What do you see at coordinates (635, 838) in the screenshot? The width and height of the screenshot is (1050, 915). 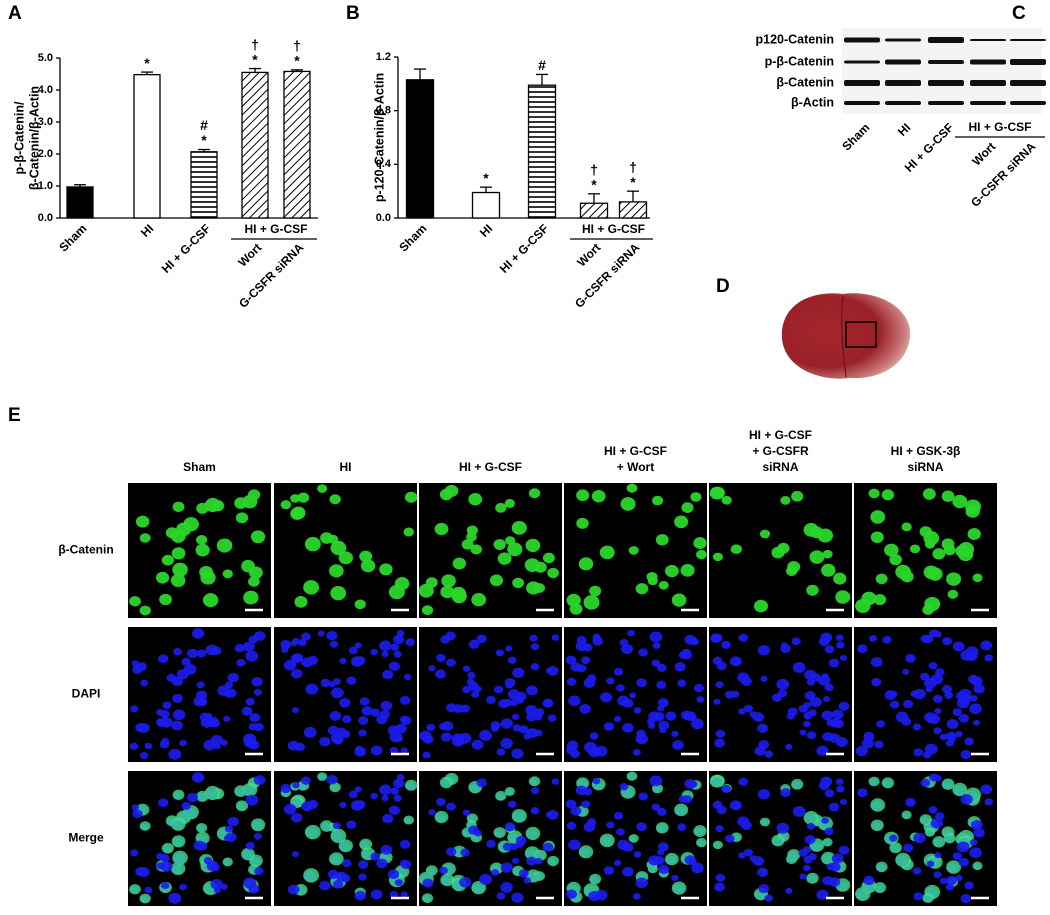 I see `micrograph` at bounding box center [635, 838].